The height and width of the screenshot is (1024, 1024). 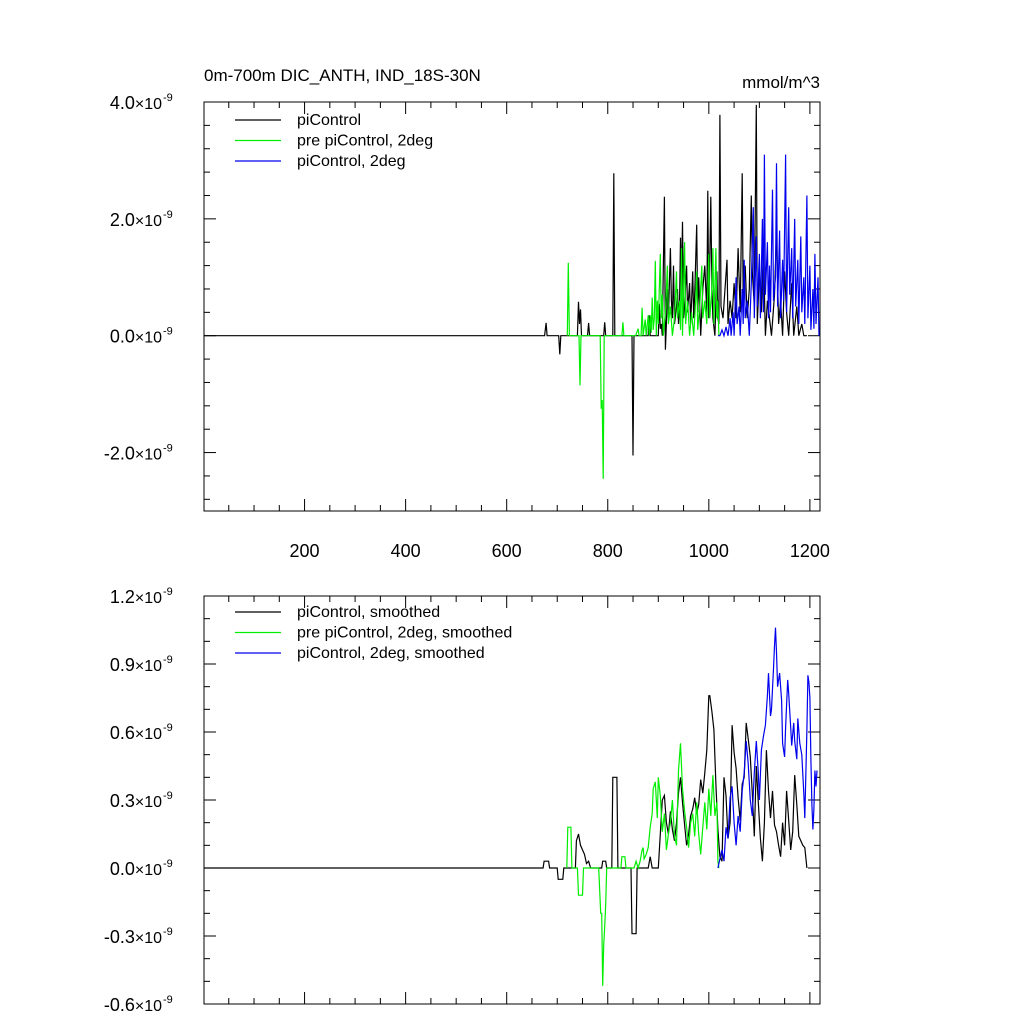 What do you see at coordinates (365, 141) in the screenshot?
I see `legend-label: pre piControl, 2deg` at bounding box center [365, 141].